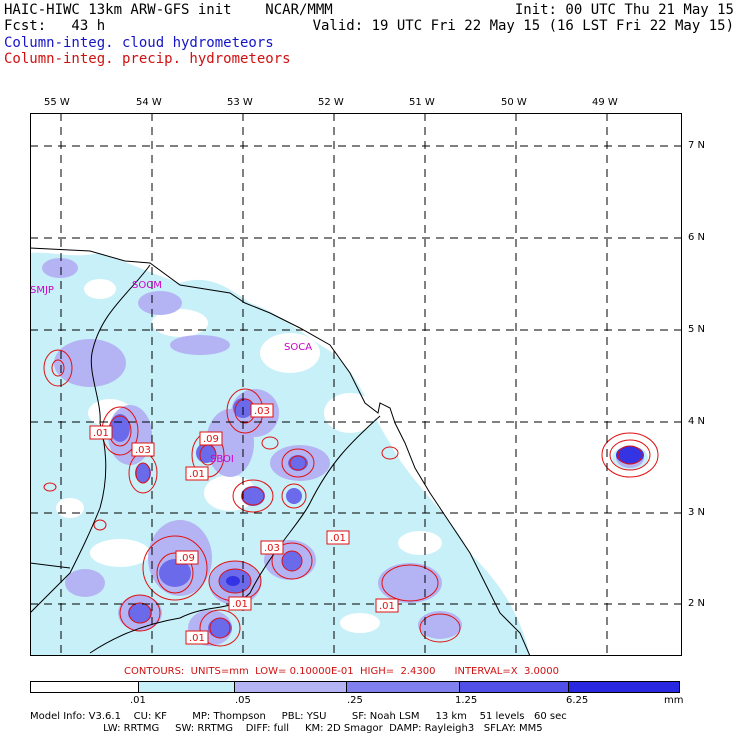 The image size is (740, 740). I want to click on color-scale-label: .01, so click(138, 700).